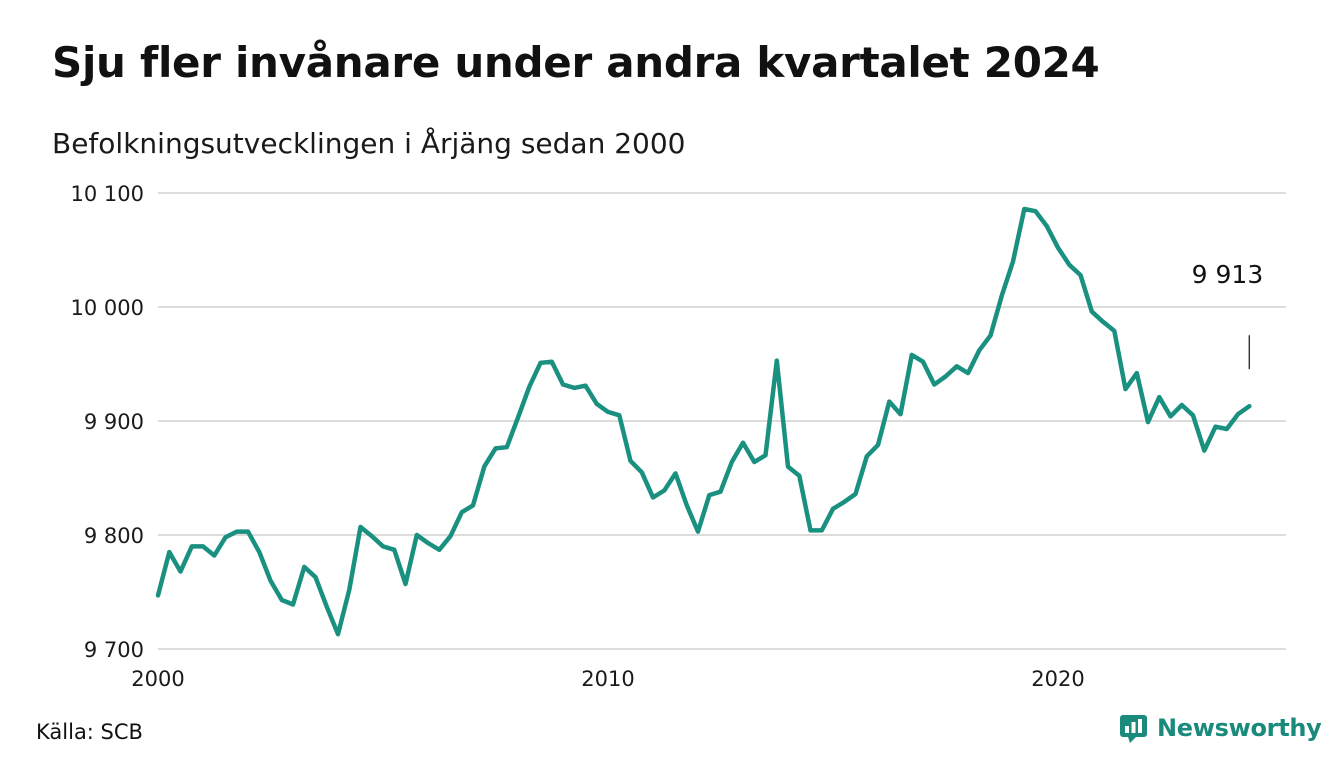  Describe the element at coordinates (1239, 728) in the screenshot. I see `brand-name: Newsworthy` at that location.